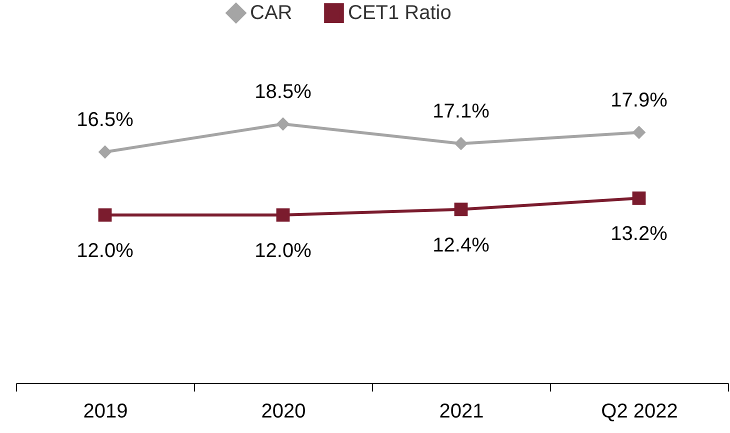 This screenshot has height=433, width=730. Describe the element at coordinates (461, 411) in the screenshot. I see `x-tick-label: 2021` at that location.